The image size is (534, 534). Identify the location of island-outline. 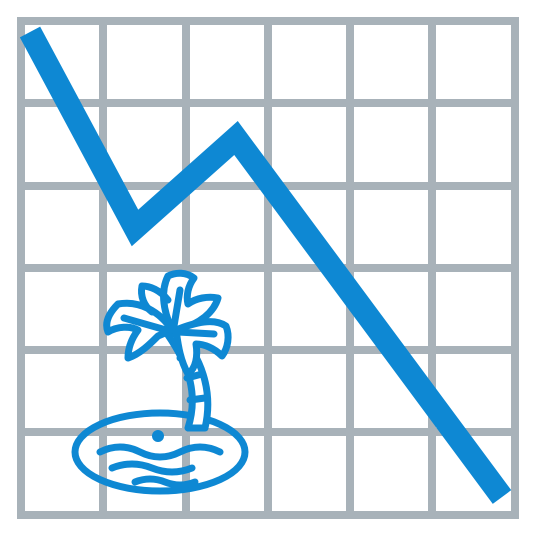
(160, 452).